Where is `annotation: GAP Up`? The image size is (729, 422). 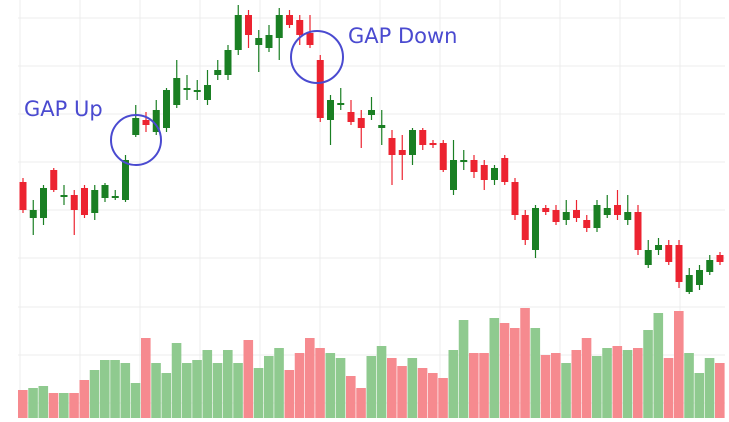 annotation: GAP Up is located at coordinates (63, 109).